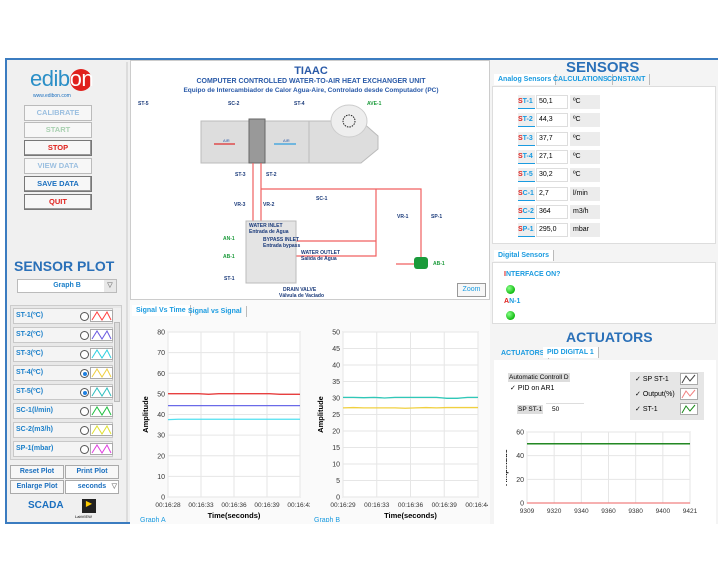 The width and height of the screenshot is (723, 584). I want to click on calibrate-button: CALIBRATE, so click(58, 113).